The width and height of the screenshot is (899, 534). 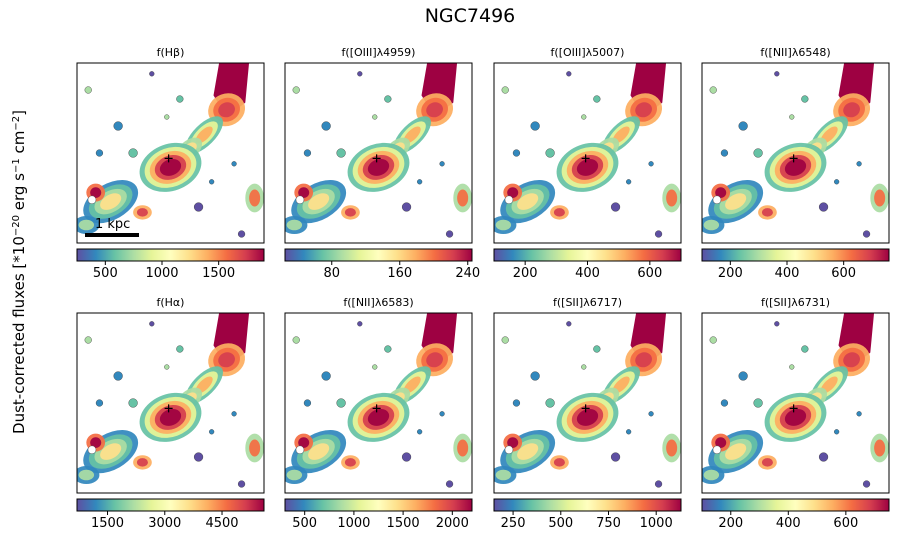 I want to click on figure-title: NGC7496, so click(x=470, y=16).